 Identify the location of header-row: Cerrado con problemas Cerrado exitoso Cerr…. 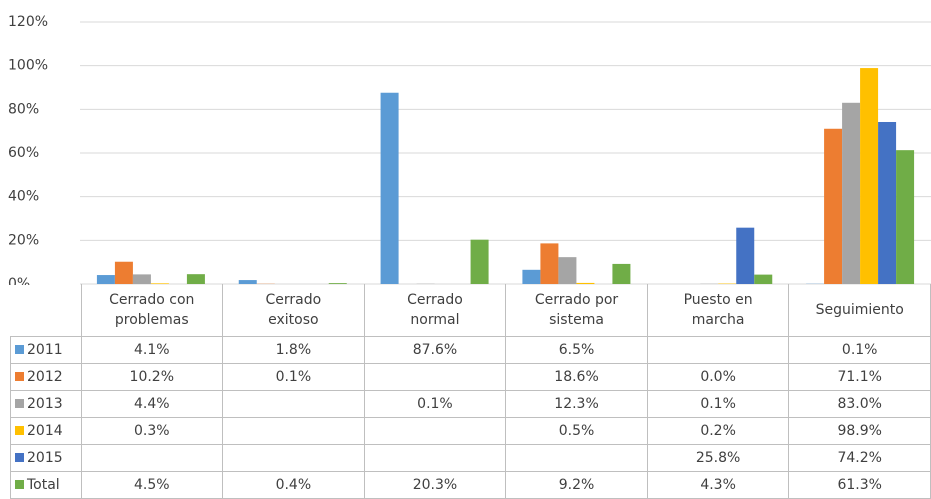
(470, 310).